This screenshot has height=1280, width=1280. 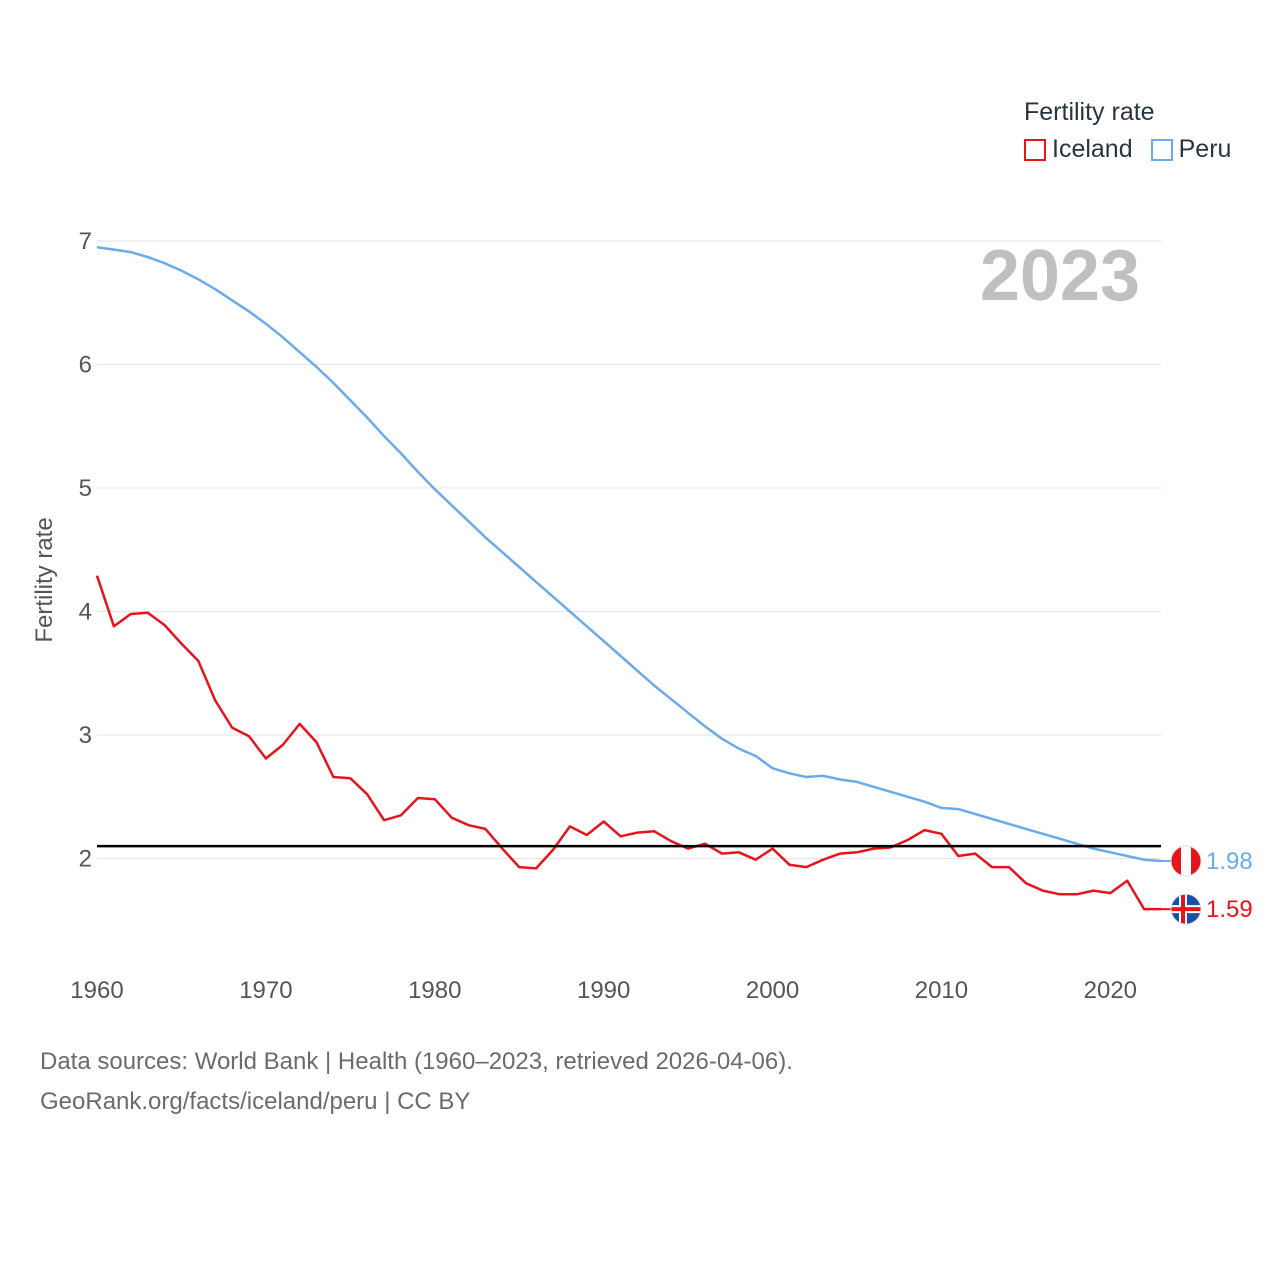 I want to click on y-tick-label-2: 2, so click(x=85, y=859).